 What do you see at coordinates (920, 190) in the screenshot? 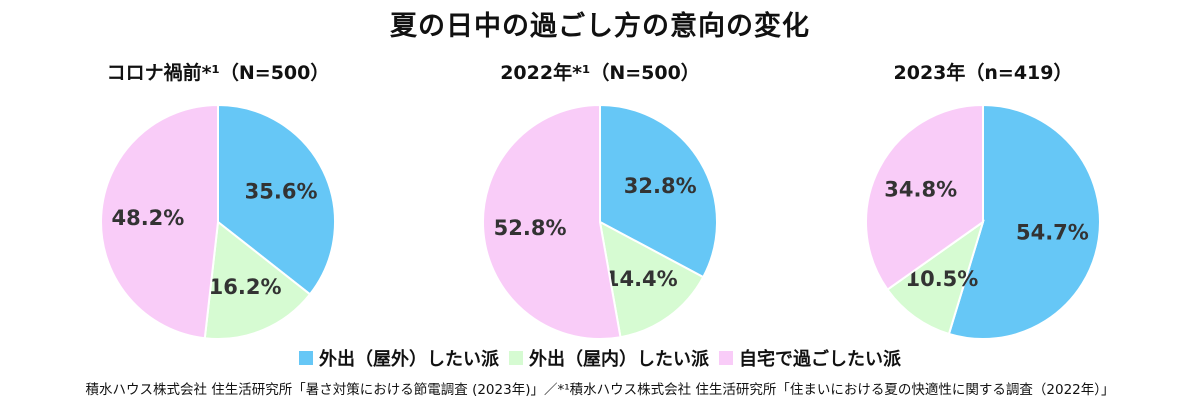
I see `pie-label-home: 34.8%` at bounding box center [920, 190].